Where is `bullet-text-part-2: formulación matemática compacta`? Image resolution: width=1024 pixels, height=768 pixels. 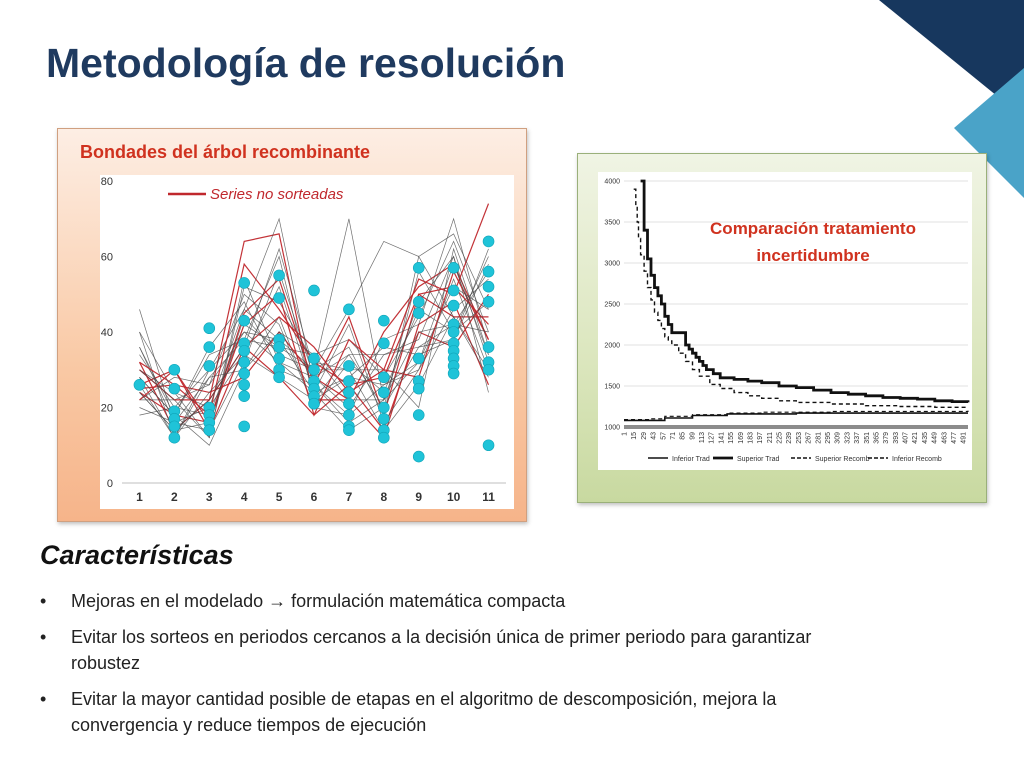 bullet-text-part-2: formulación matemática compacta is located at coordinates (426, 601).